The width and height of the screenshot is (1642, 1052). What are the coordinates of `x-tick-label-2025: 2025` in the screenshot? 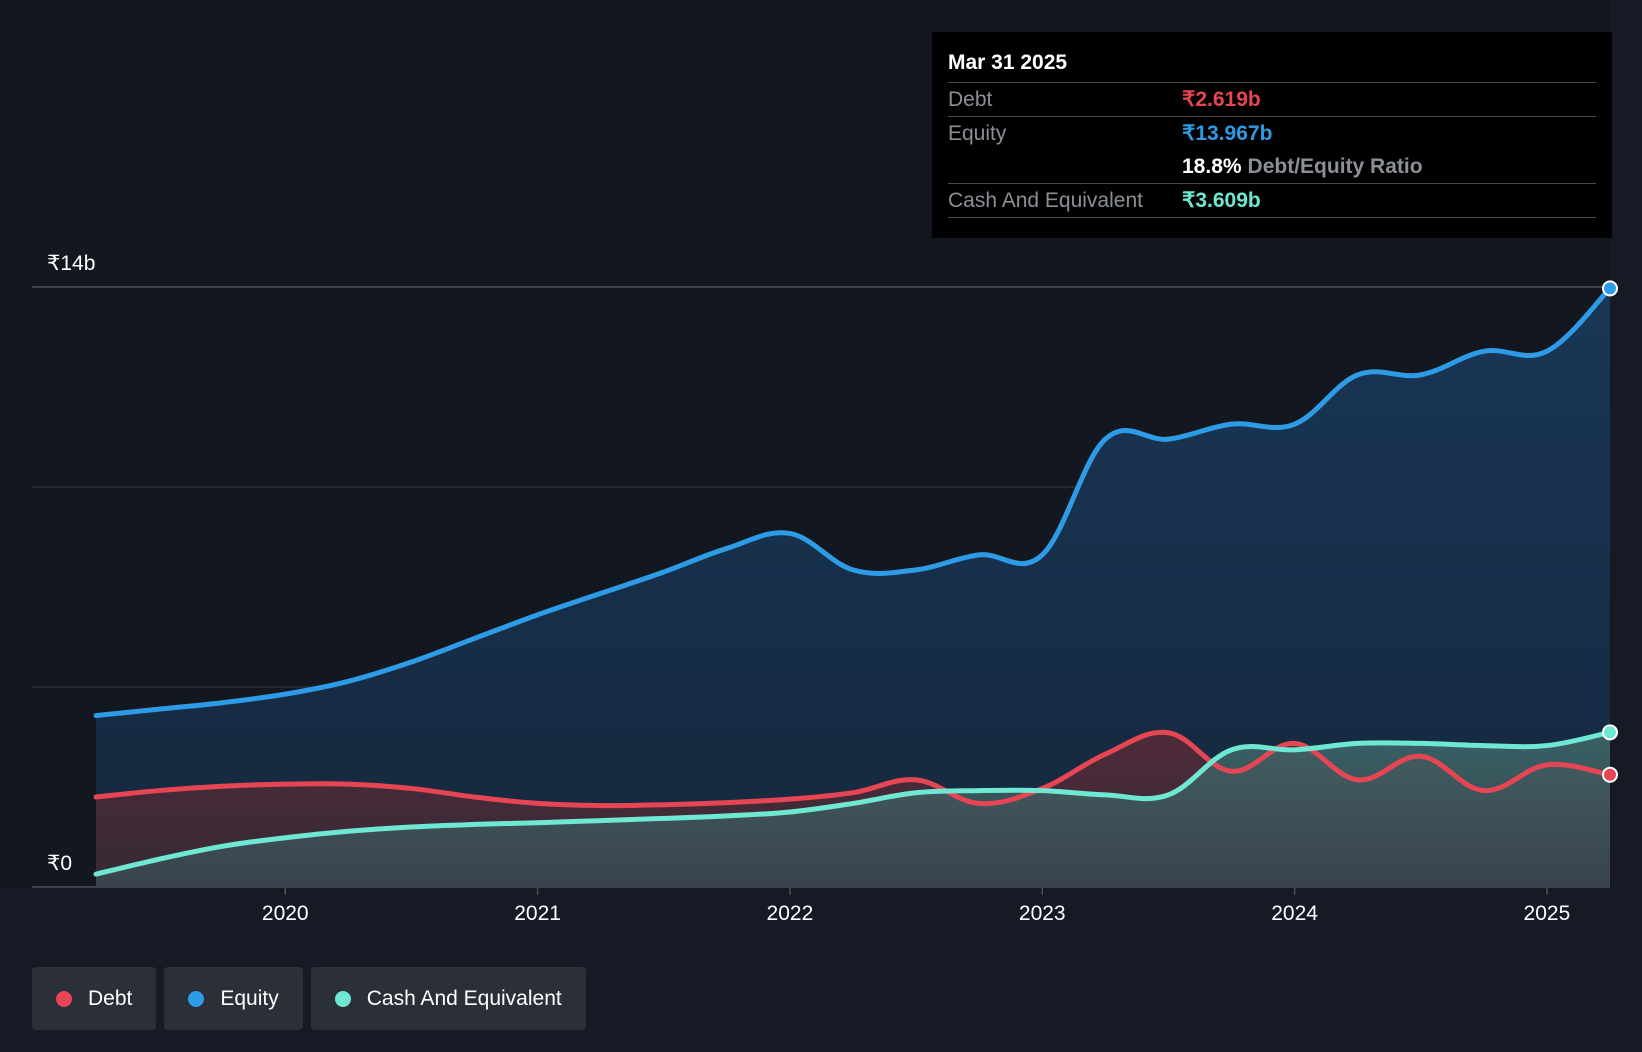 It's located at (1547, 913).